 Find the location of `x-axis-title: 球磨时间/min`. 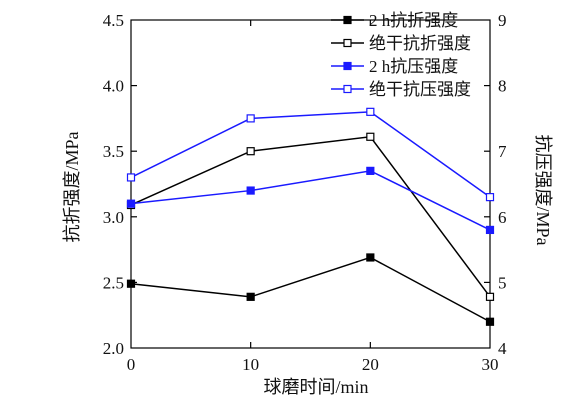

x-axis-title: 球磨时间/min is located at coordinates (315, 387).